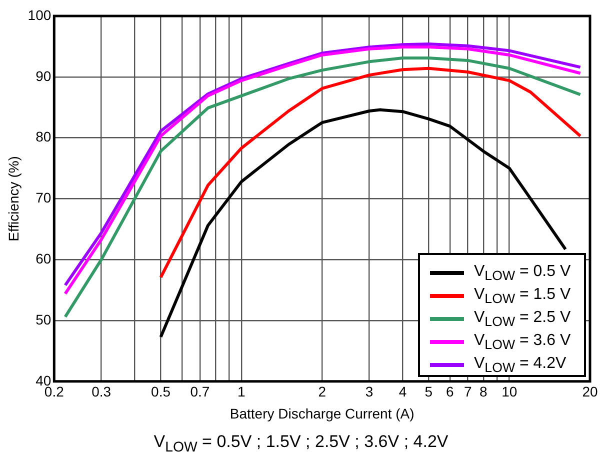 Image resolution: width=602 pixels, height=466 pixels. Describe the element at coordinates (44, 258) in the screenshot. I see `y-tick-label: 60` at that location.